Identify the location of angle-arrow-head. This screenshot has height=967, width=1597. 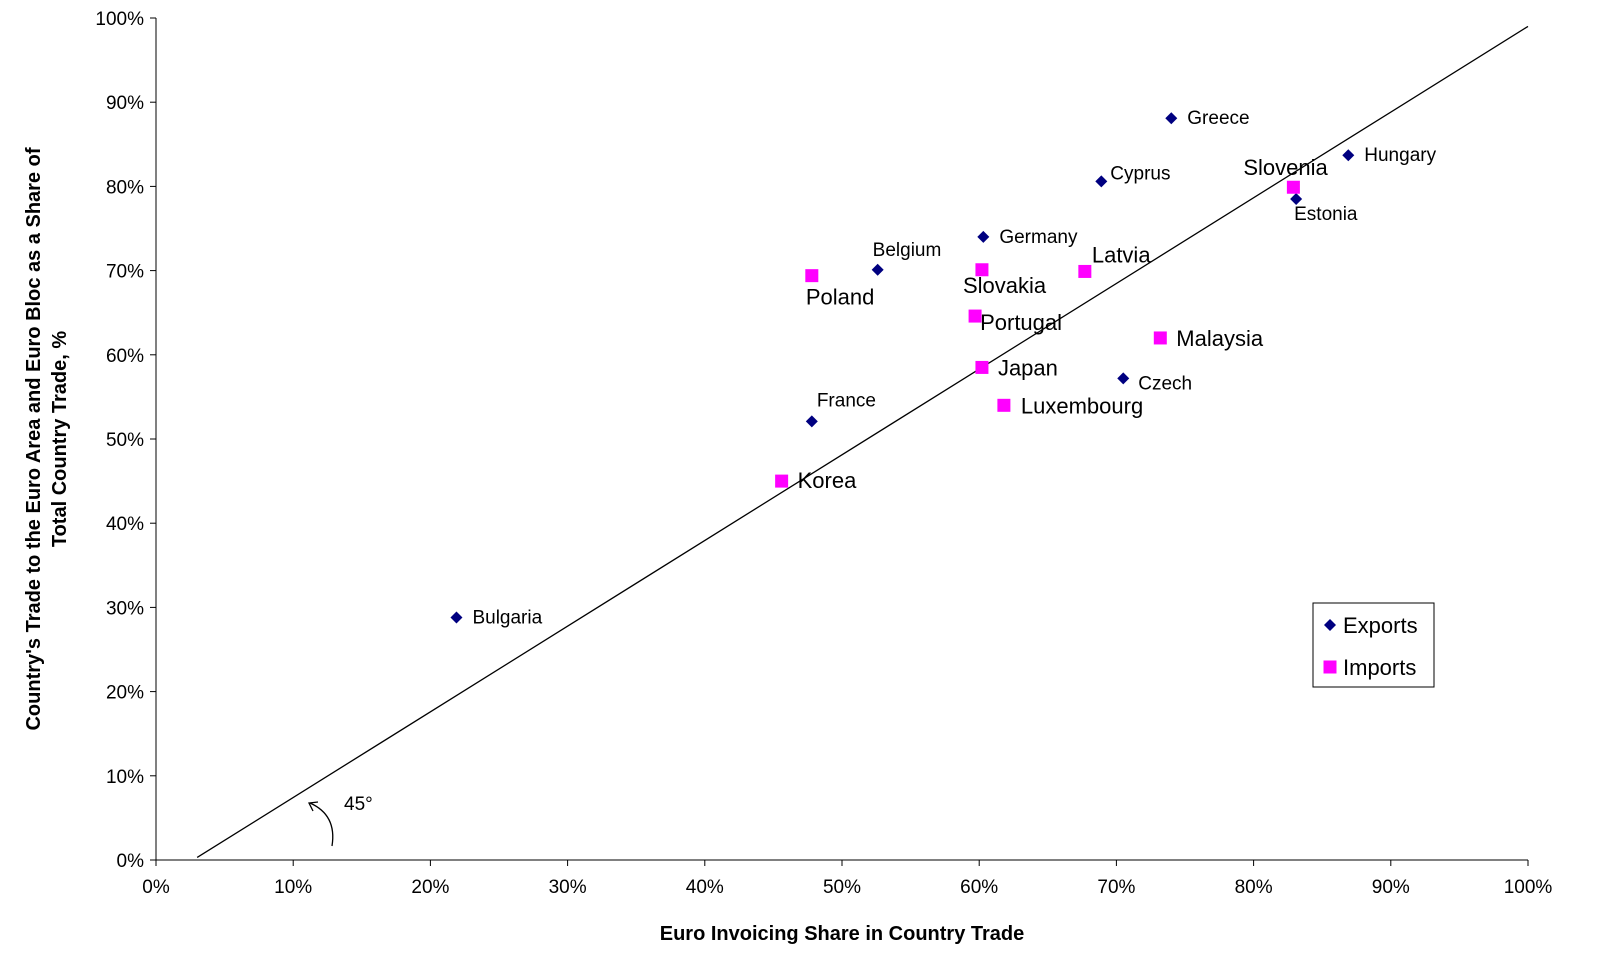
(313, 806).